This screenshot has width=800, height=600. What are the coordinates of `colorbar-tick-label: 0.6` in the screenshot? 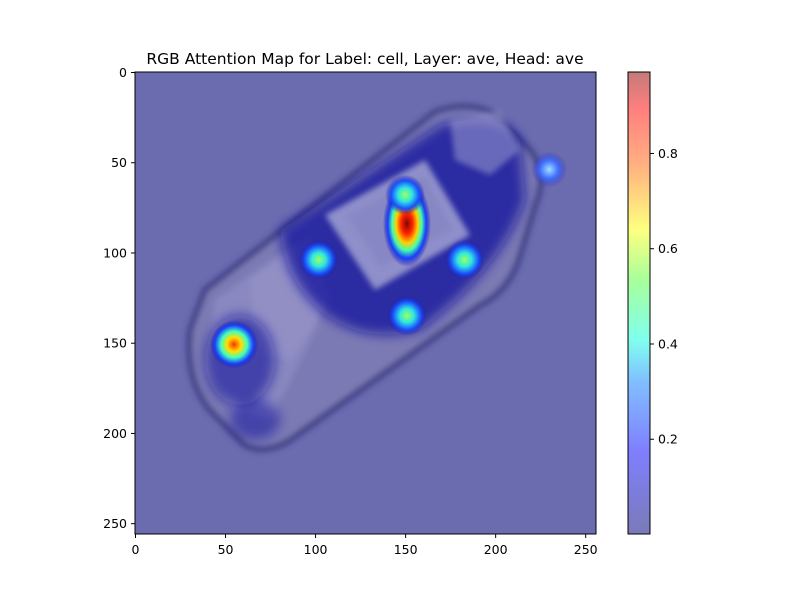 It's located at (668, 248).